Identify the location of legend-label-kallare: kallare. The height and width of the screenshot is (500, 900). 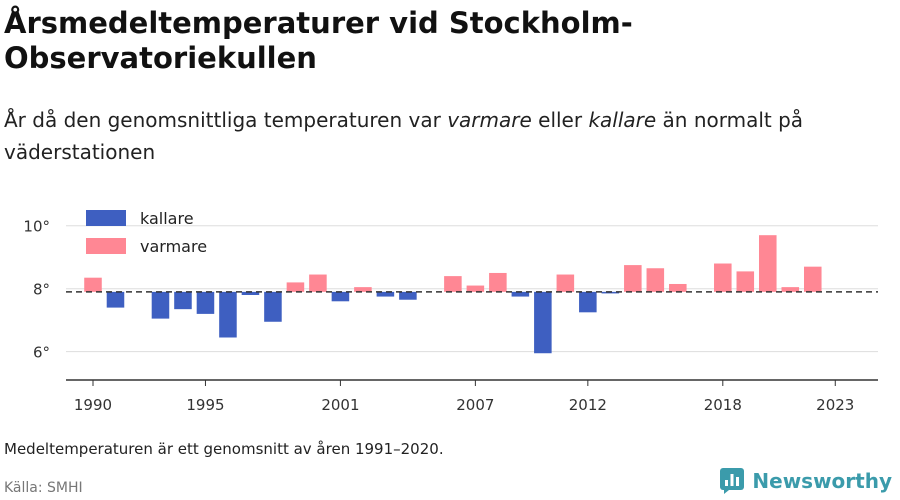
(167, 218).